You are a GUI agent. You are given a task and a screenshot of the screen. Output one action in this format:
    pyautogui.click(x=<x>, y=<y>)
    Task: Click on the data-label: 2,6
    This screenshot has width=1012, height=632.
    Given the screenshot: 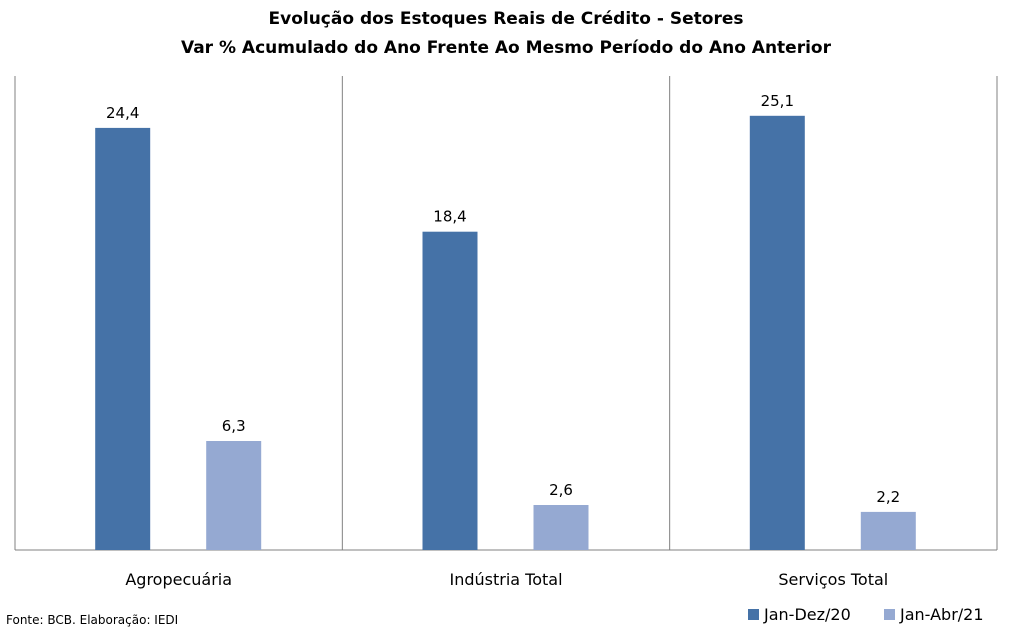 What is the action you would take?
    pyautogui.click(x=561, y=490)
    